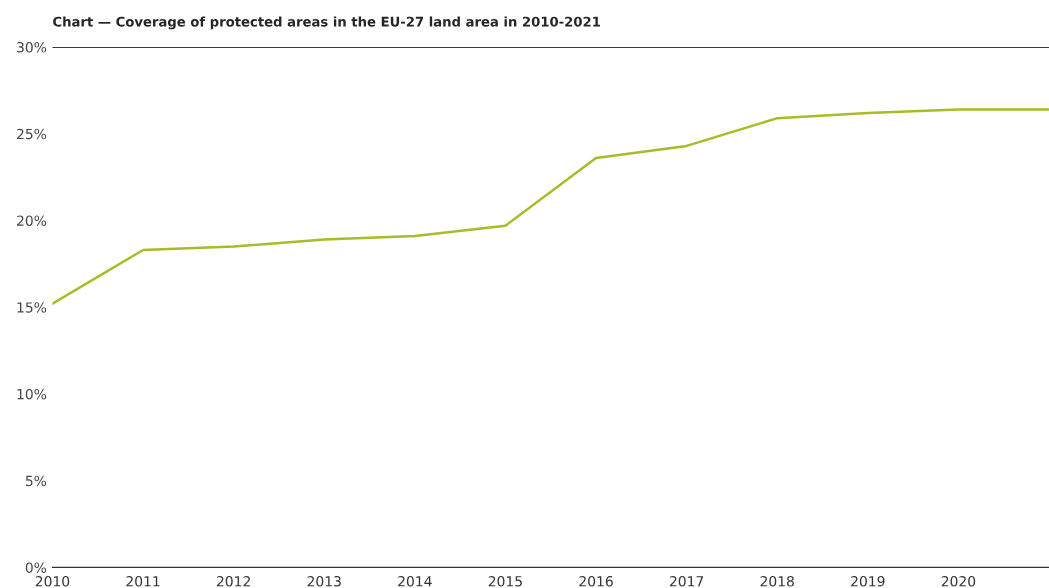  What do you see at coordinates (686, 581) in the screenshot?
I see `x-tick-label: 2017` at bounding box center [686, 581].